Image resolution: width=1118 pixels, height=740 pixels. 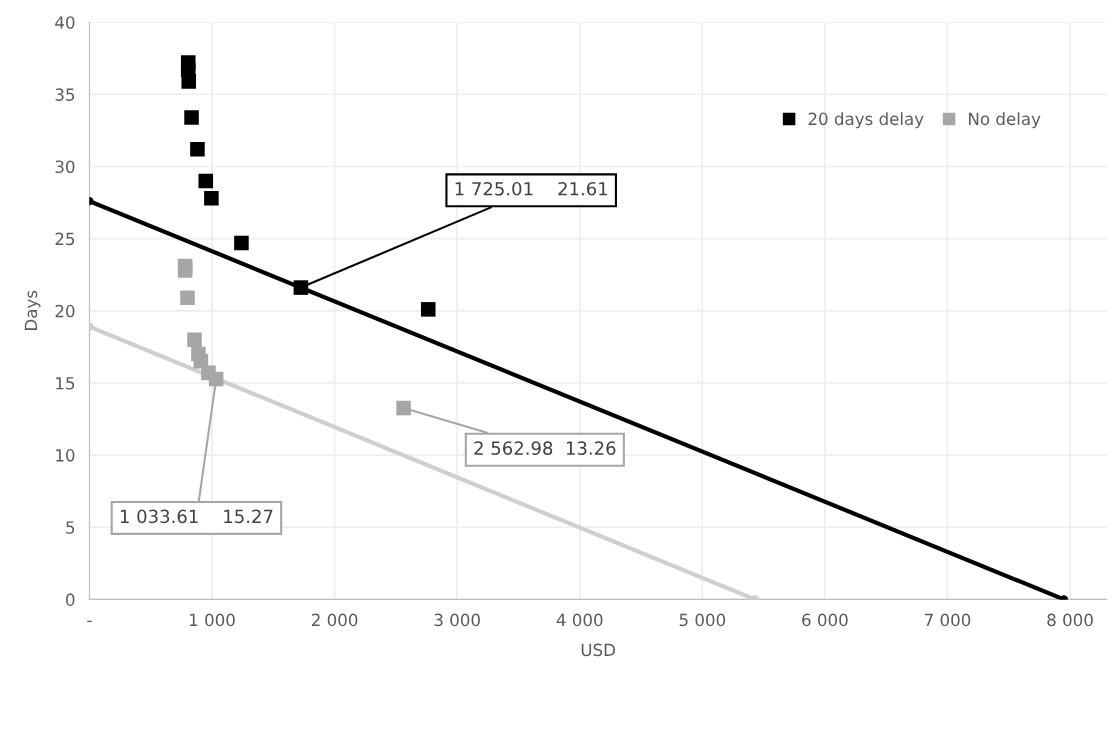 I want to click on x-tick-label: -, so click(x=89, y=621).